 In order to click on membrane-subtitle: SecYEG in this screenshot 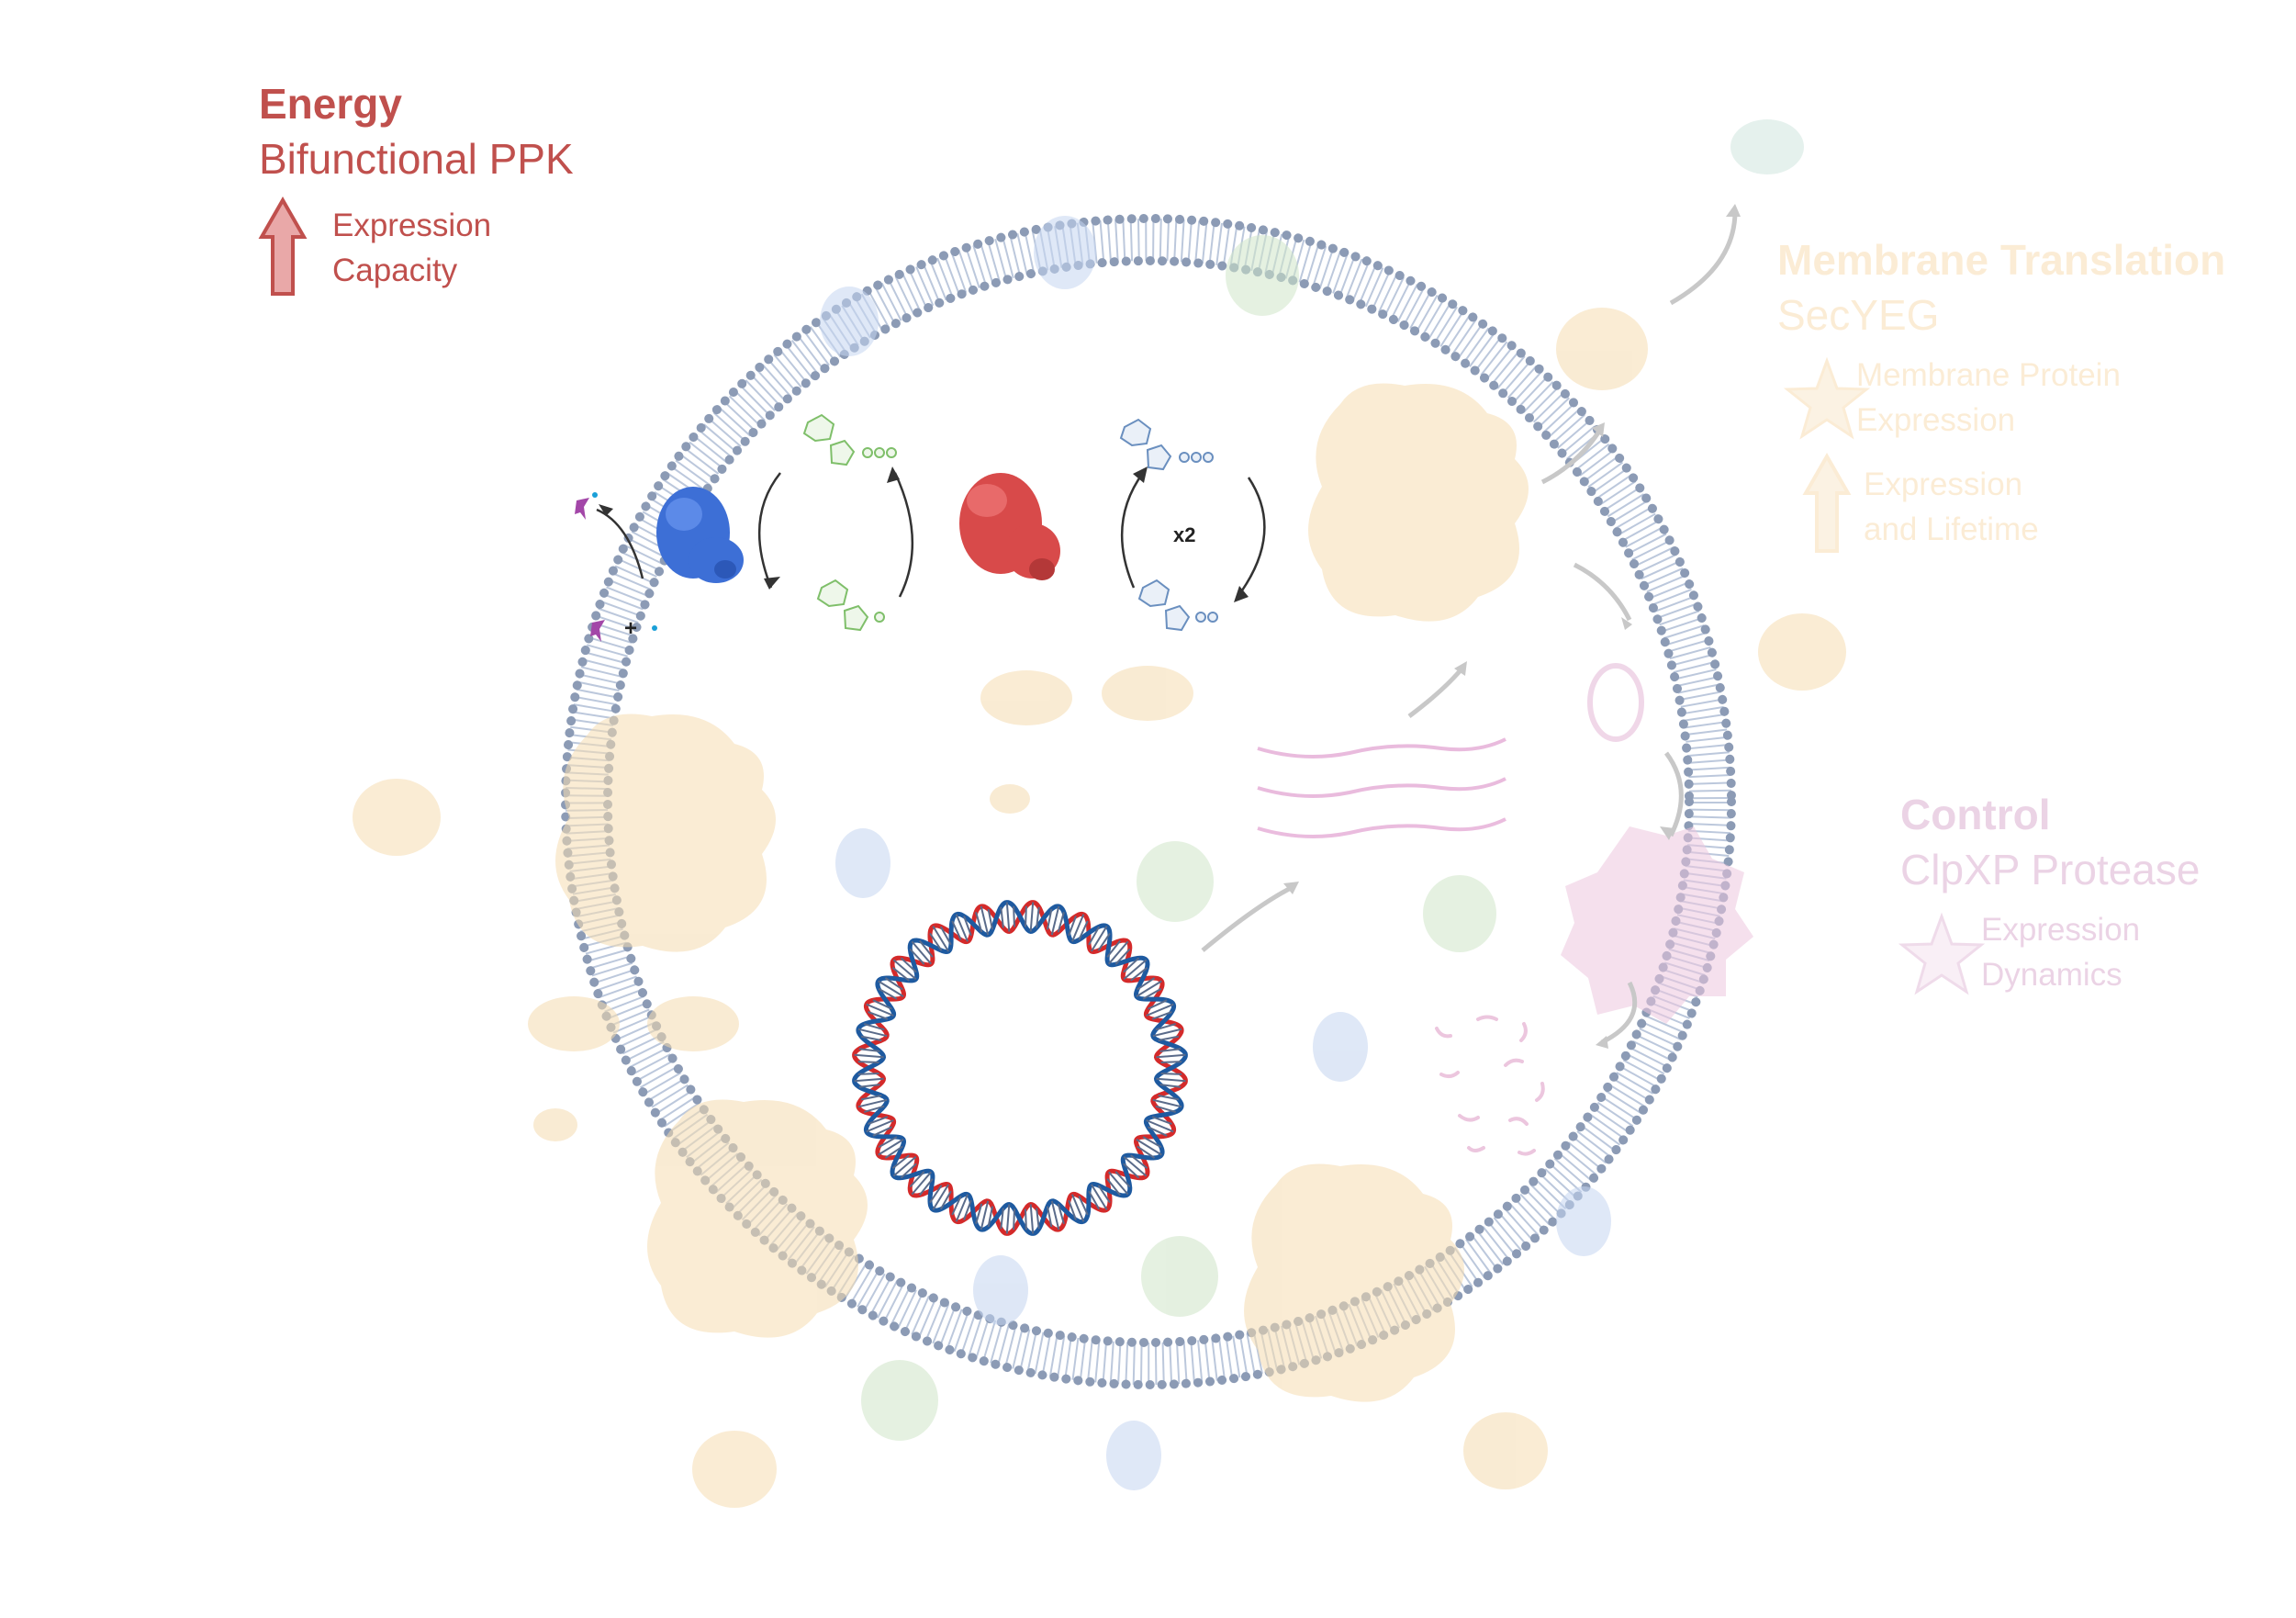, I will do `click(1858, 315)`.